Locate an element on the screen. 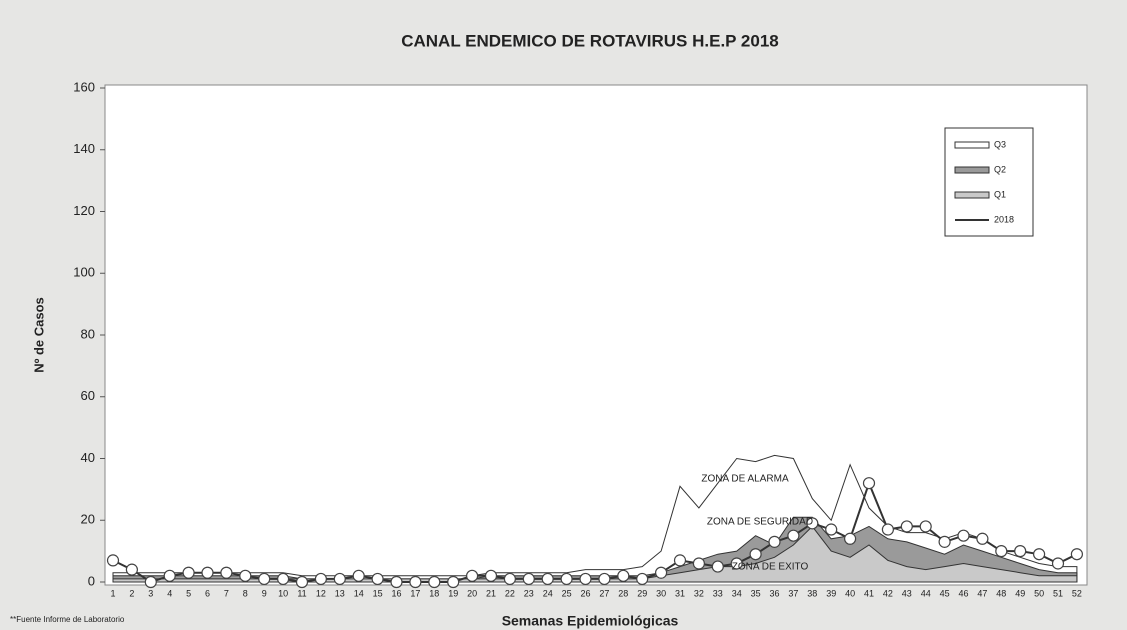 This screenshot has width=1127, height=630. x-tick-label: 19 is located at coordinates (453, 593).